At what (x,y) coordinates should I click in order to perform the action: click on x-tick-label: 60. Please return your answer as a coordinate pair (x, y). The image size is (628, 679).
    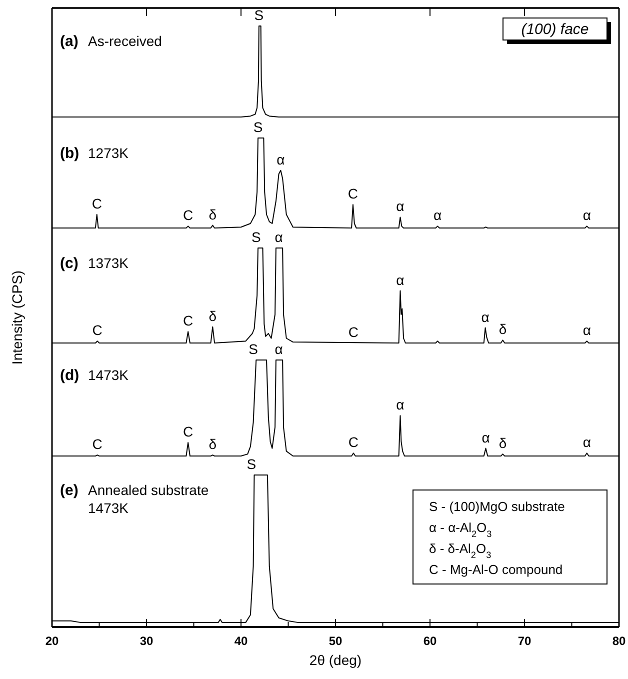
    Looking at the image, I should click on (430, 641).